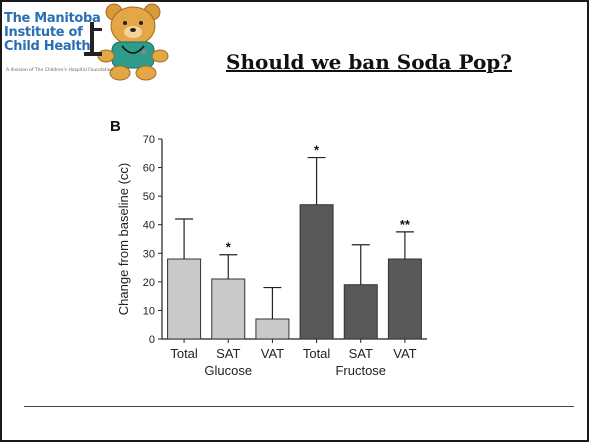  Describe the element at coordinates (299, 406) in the screenshot. I see `bottom-divider` at that location.